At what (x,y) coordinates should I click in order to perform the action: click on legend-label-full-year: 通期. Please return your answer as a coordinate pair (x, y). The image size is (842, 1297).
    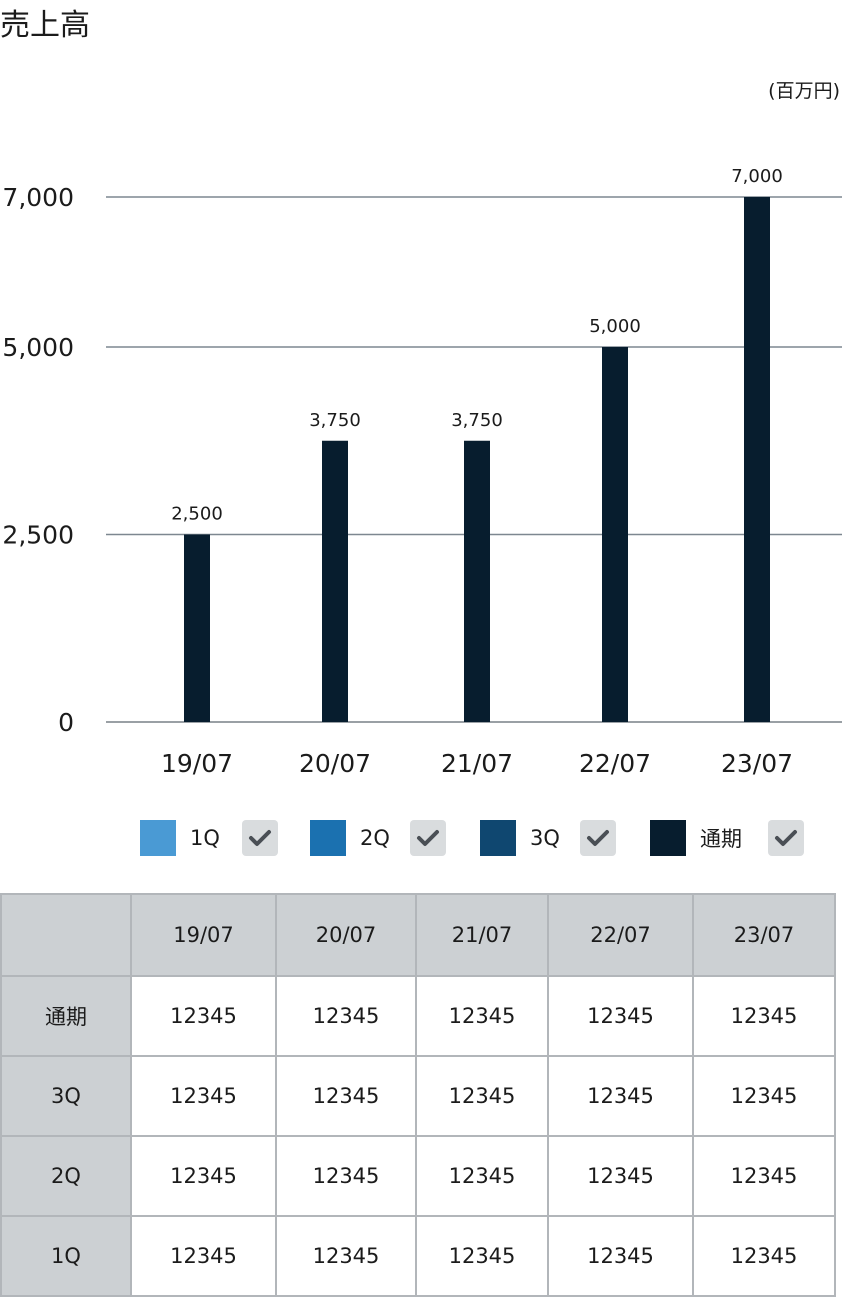
    Looking at the image, I should click on (721, 839).